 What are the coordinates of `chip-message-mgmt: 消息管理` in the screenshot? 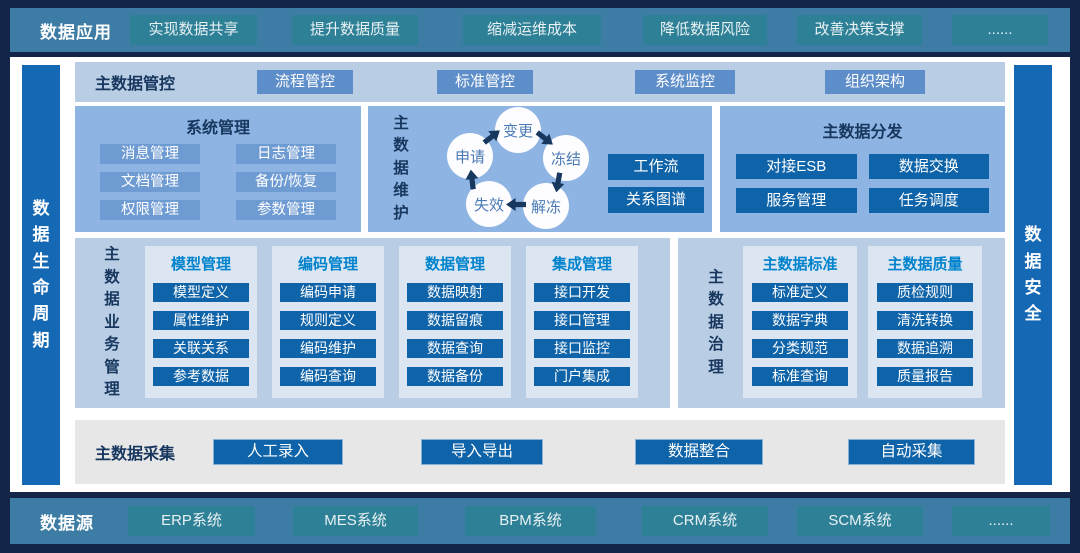 It's located at (150, 154).